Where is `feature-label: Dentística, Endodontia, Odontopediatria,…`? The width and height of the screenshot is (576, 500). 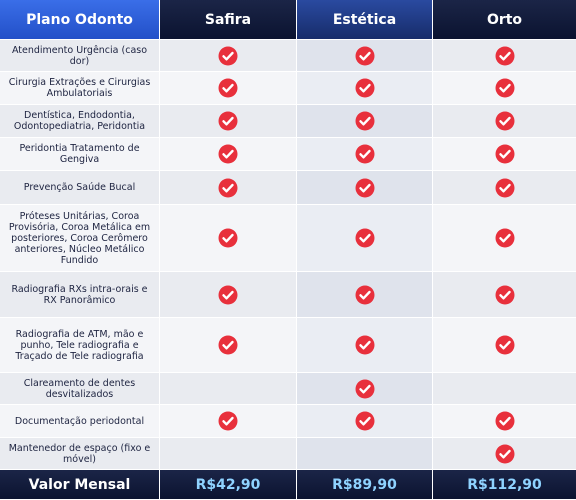 feature-label: Dentística, Endodontia, Odontopediatria,… is located at coordinates (80, 121).